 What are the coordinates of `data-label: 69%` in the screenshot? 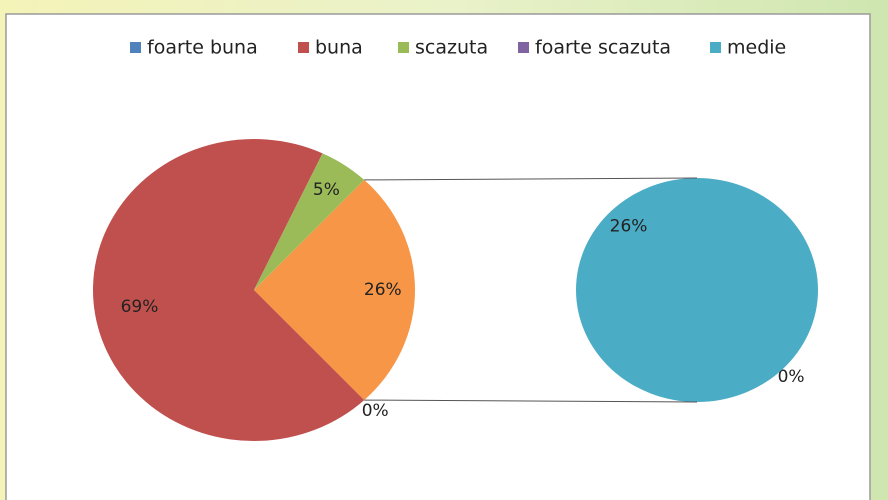 It's located at (140, 307).